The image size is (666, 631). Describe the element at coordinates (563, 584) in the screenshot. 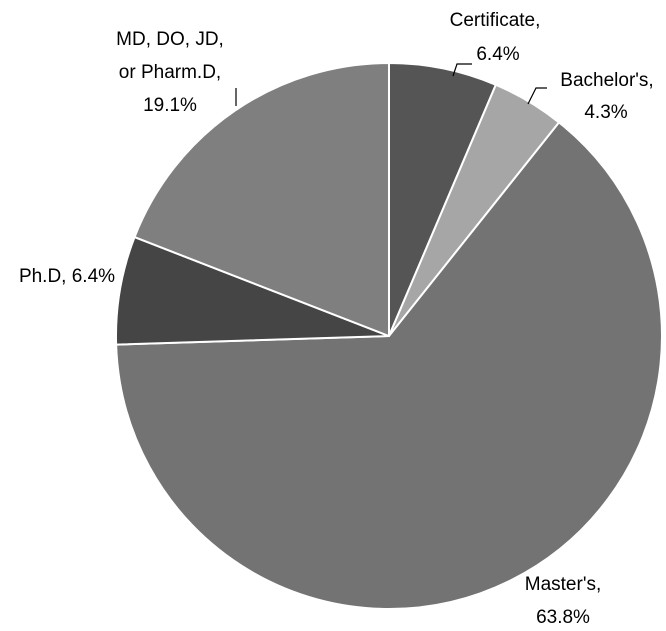

I see `data-label-masters-name: Master's,` at that location.